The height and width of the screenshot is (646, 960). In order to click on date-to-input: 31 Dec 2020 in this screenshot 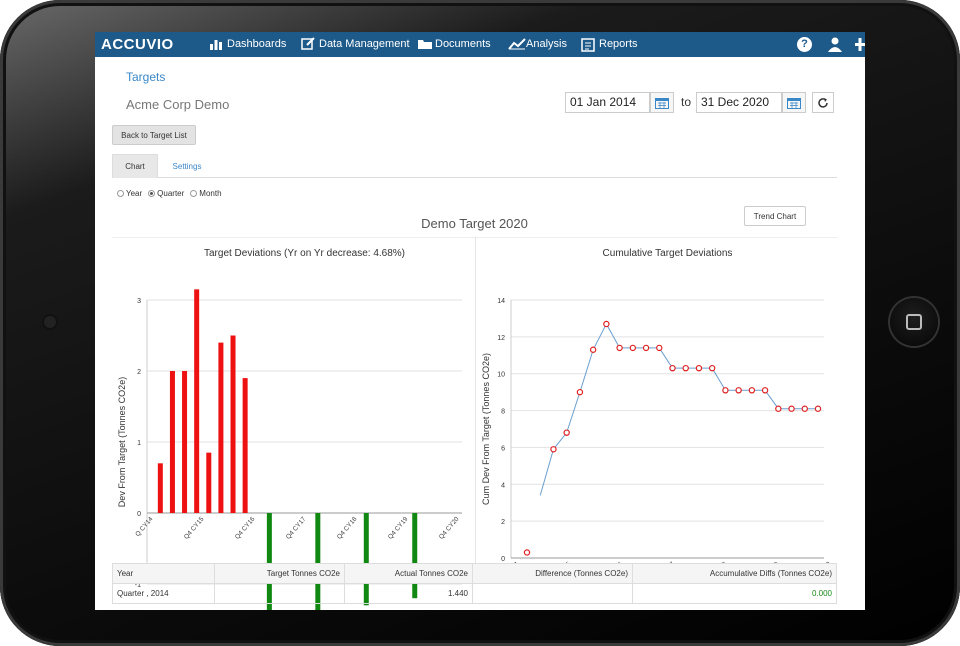, I will do `click(739, 102)`.